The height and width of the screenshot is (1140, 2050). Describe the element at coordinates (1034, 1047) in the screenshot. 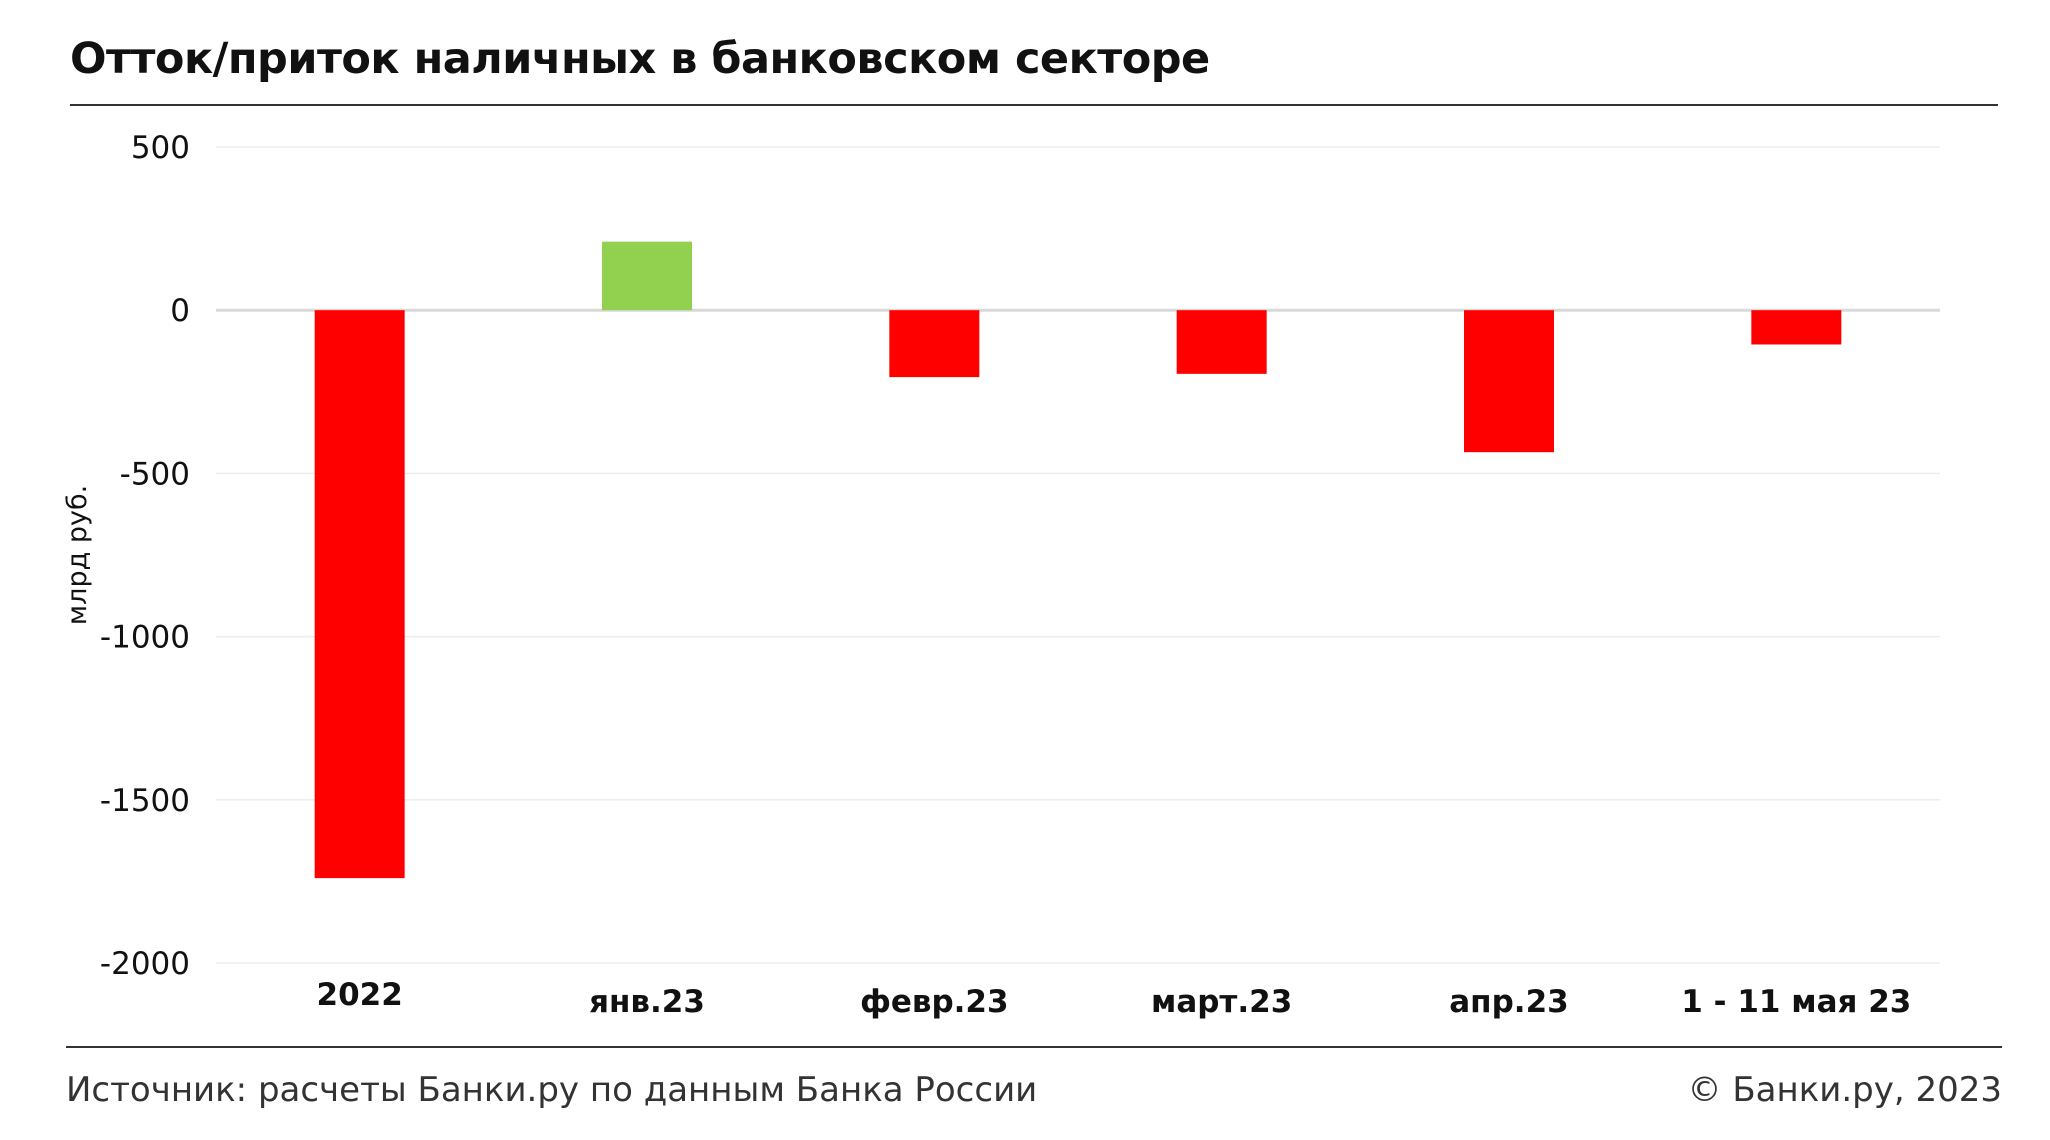

I see `footer-divider` at that location.